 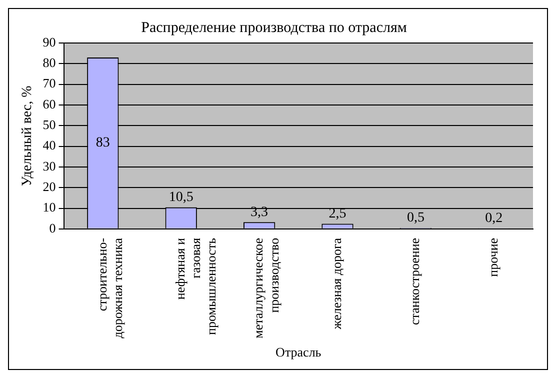 I want to click on y-tick-label: 30, so click(x=49, y=166).